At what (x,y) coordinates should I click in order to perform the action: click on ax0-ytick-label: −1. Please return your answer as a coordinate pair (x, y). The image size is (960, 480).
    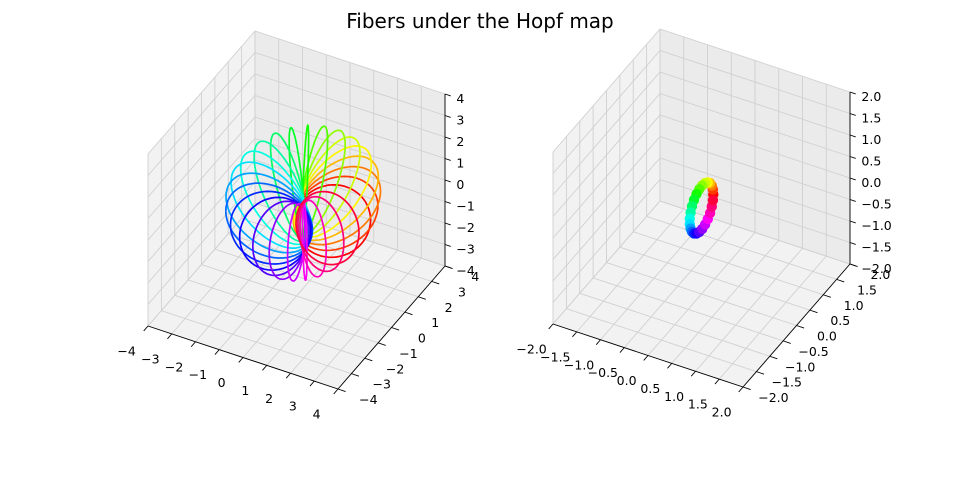
    Looking at the image, I should click on (408, 353).